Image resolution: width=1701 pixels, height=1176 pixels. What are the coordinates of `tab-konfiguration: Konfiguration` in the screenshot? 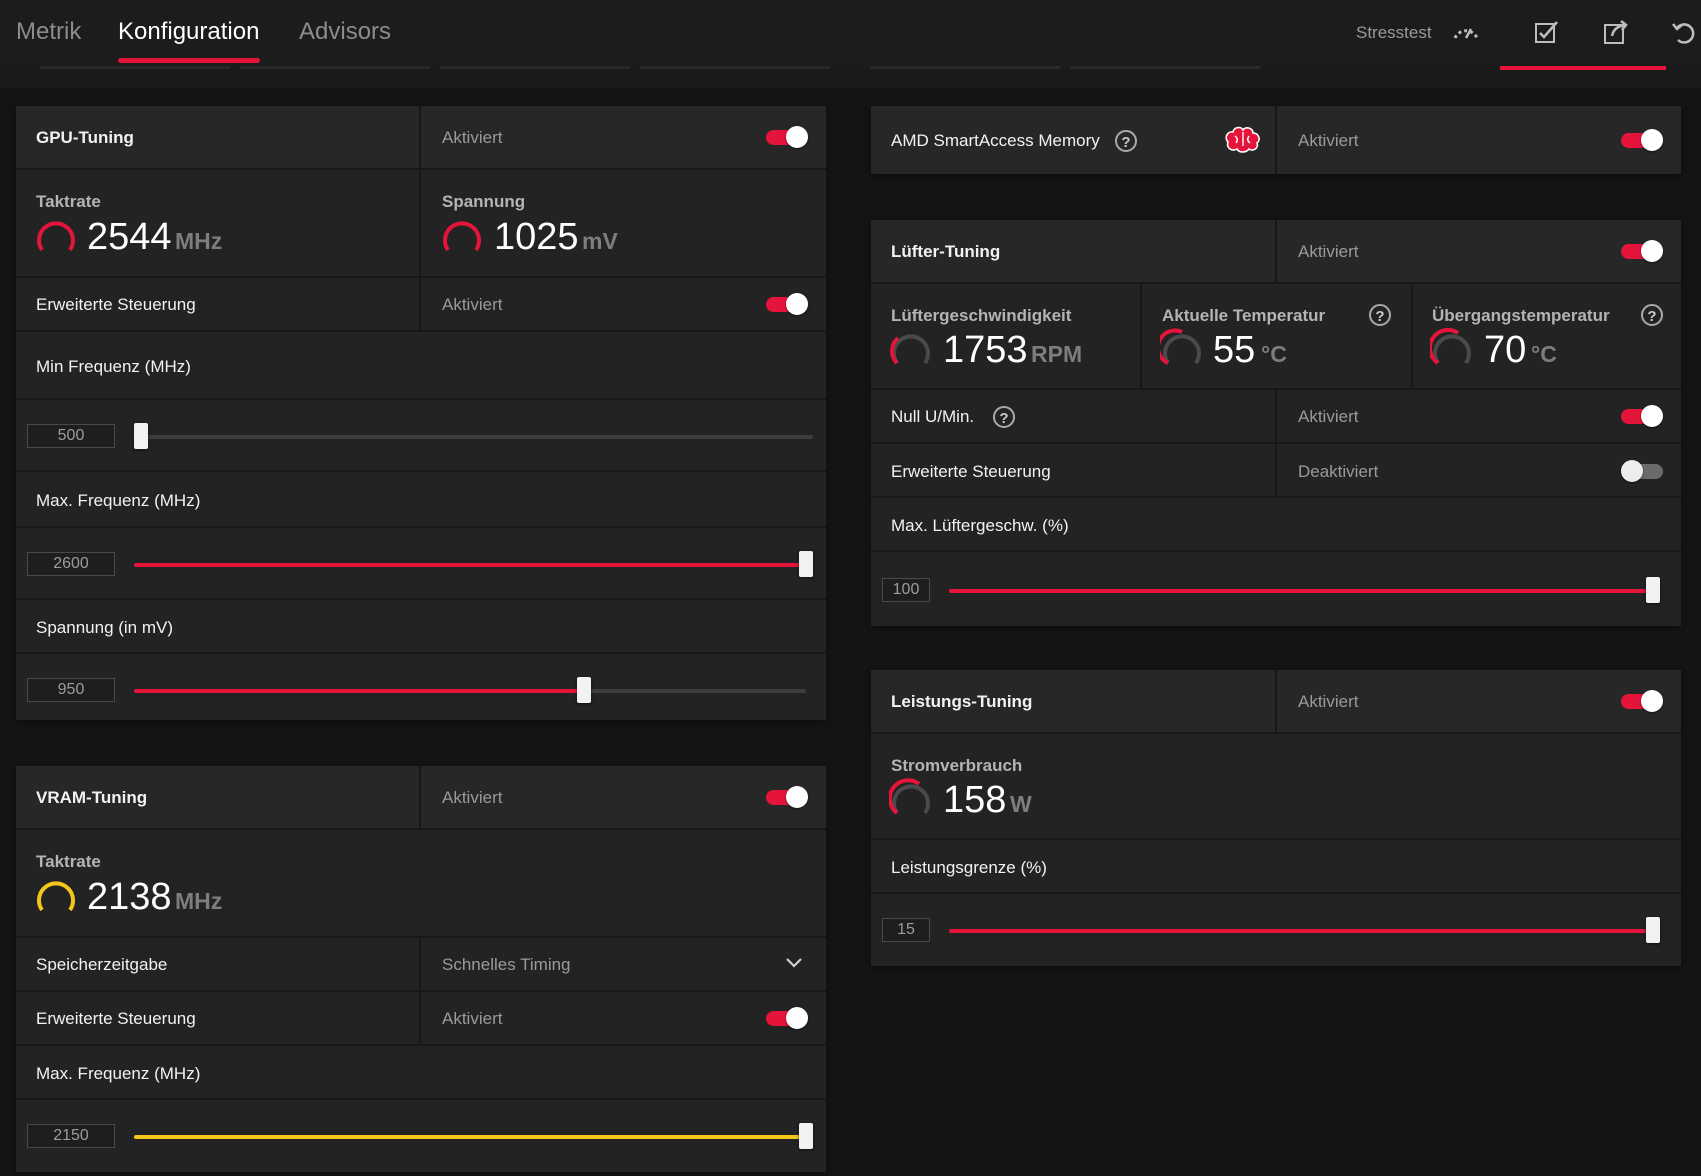 It's located at (189, 31).